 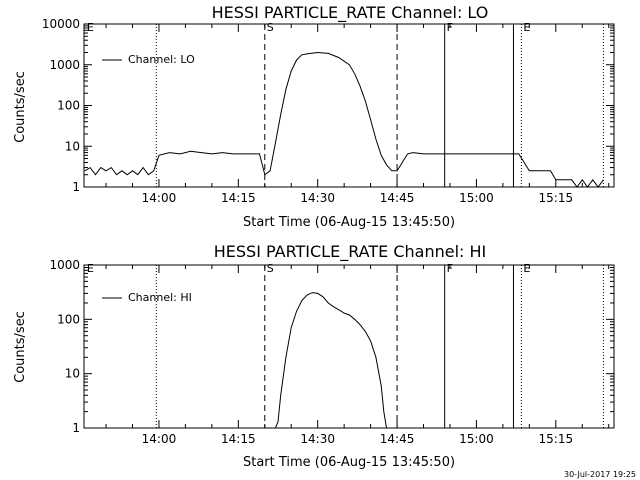 I want to click on chart-title: HESSI PARTICLE_RATE Channel: LO, so click(x=350, y=13).